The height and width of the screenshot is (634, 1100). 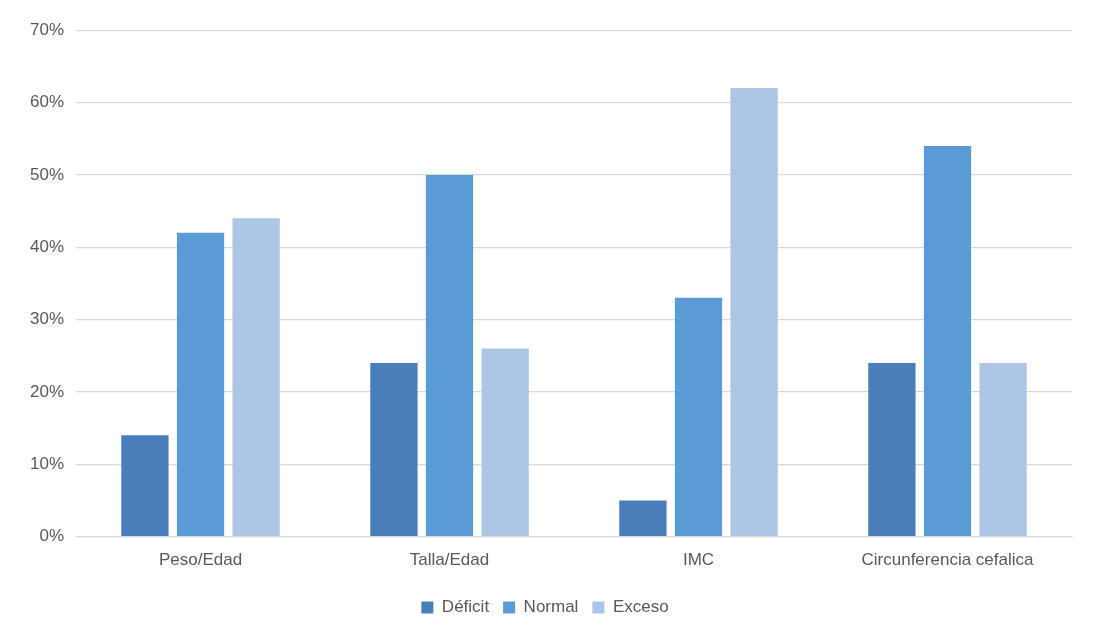 I want to click on legend-label: Exceso, so click(x=640, y=607).